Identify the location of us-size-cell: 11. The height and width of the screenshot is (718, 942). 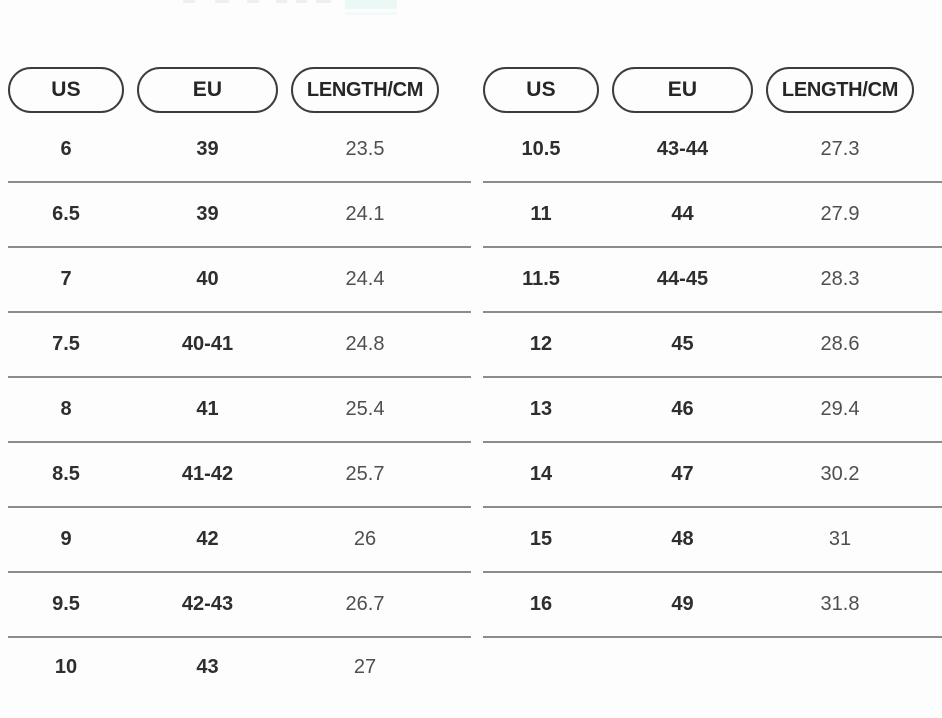
(541, 214).